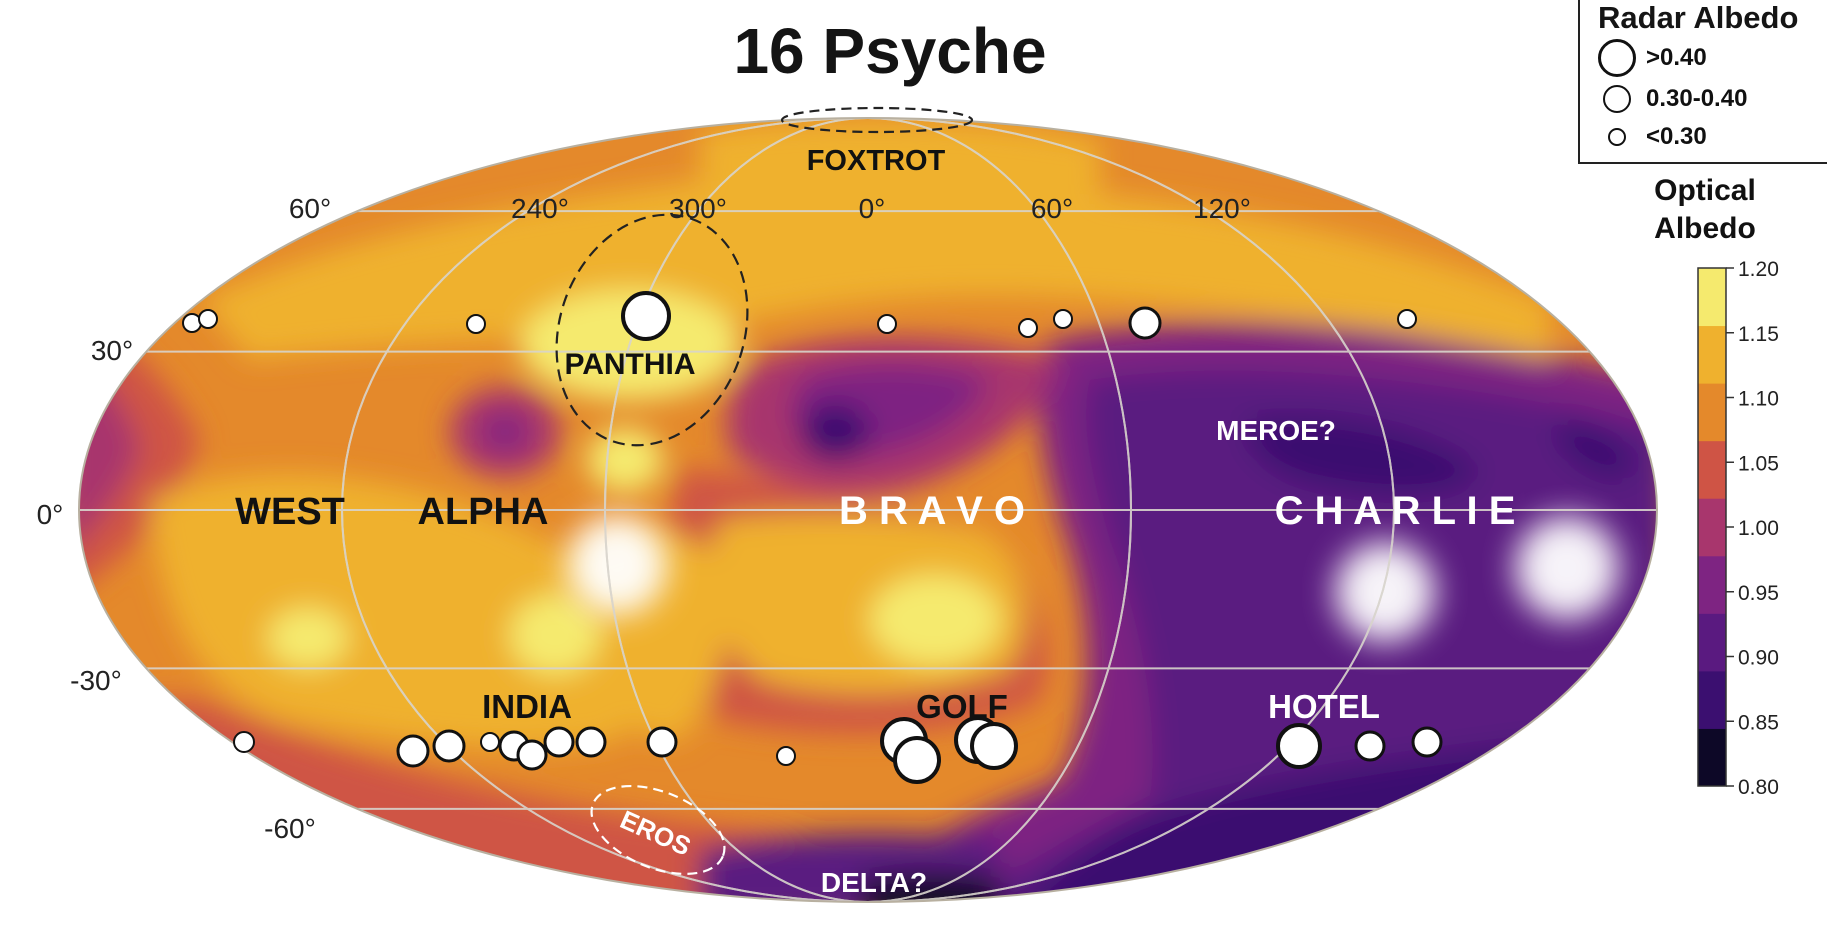  What do you see at coordinates (962, 706) in the screenshot?
I see `region-label-golf: GOLF` at bounding box center [962, 706].